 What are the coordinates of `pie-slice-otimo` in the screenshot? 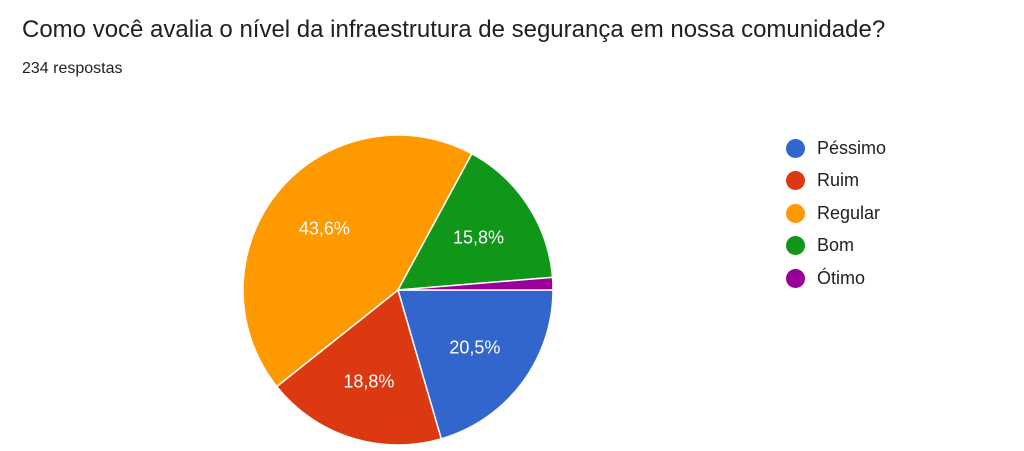 It's located at (475, 283).